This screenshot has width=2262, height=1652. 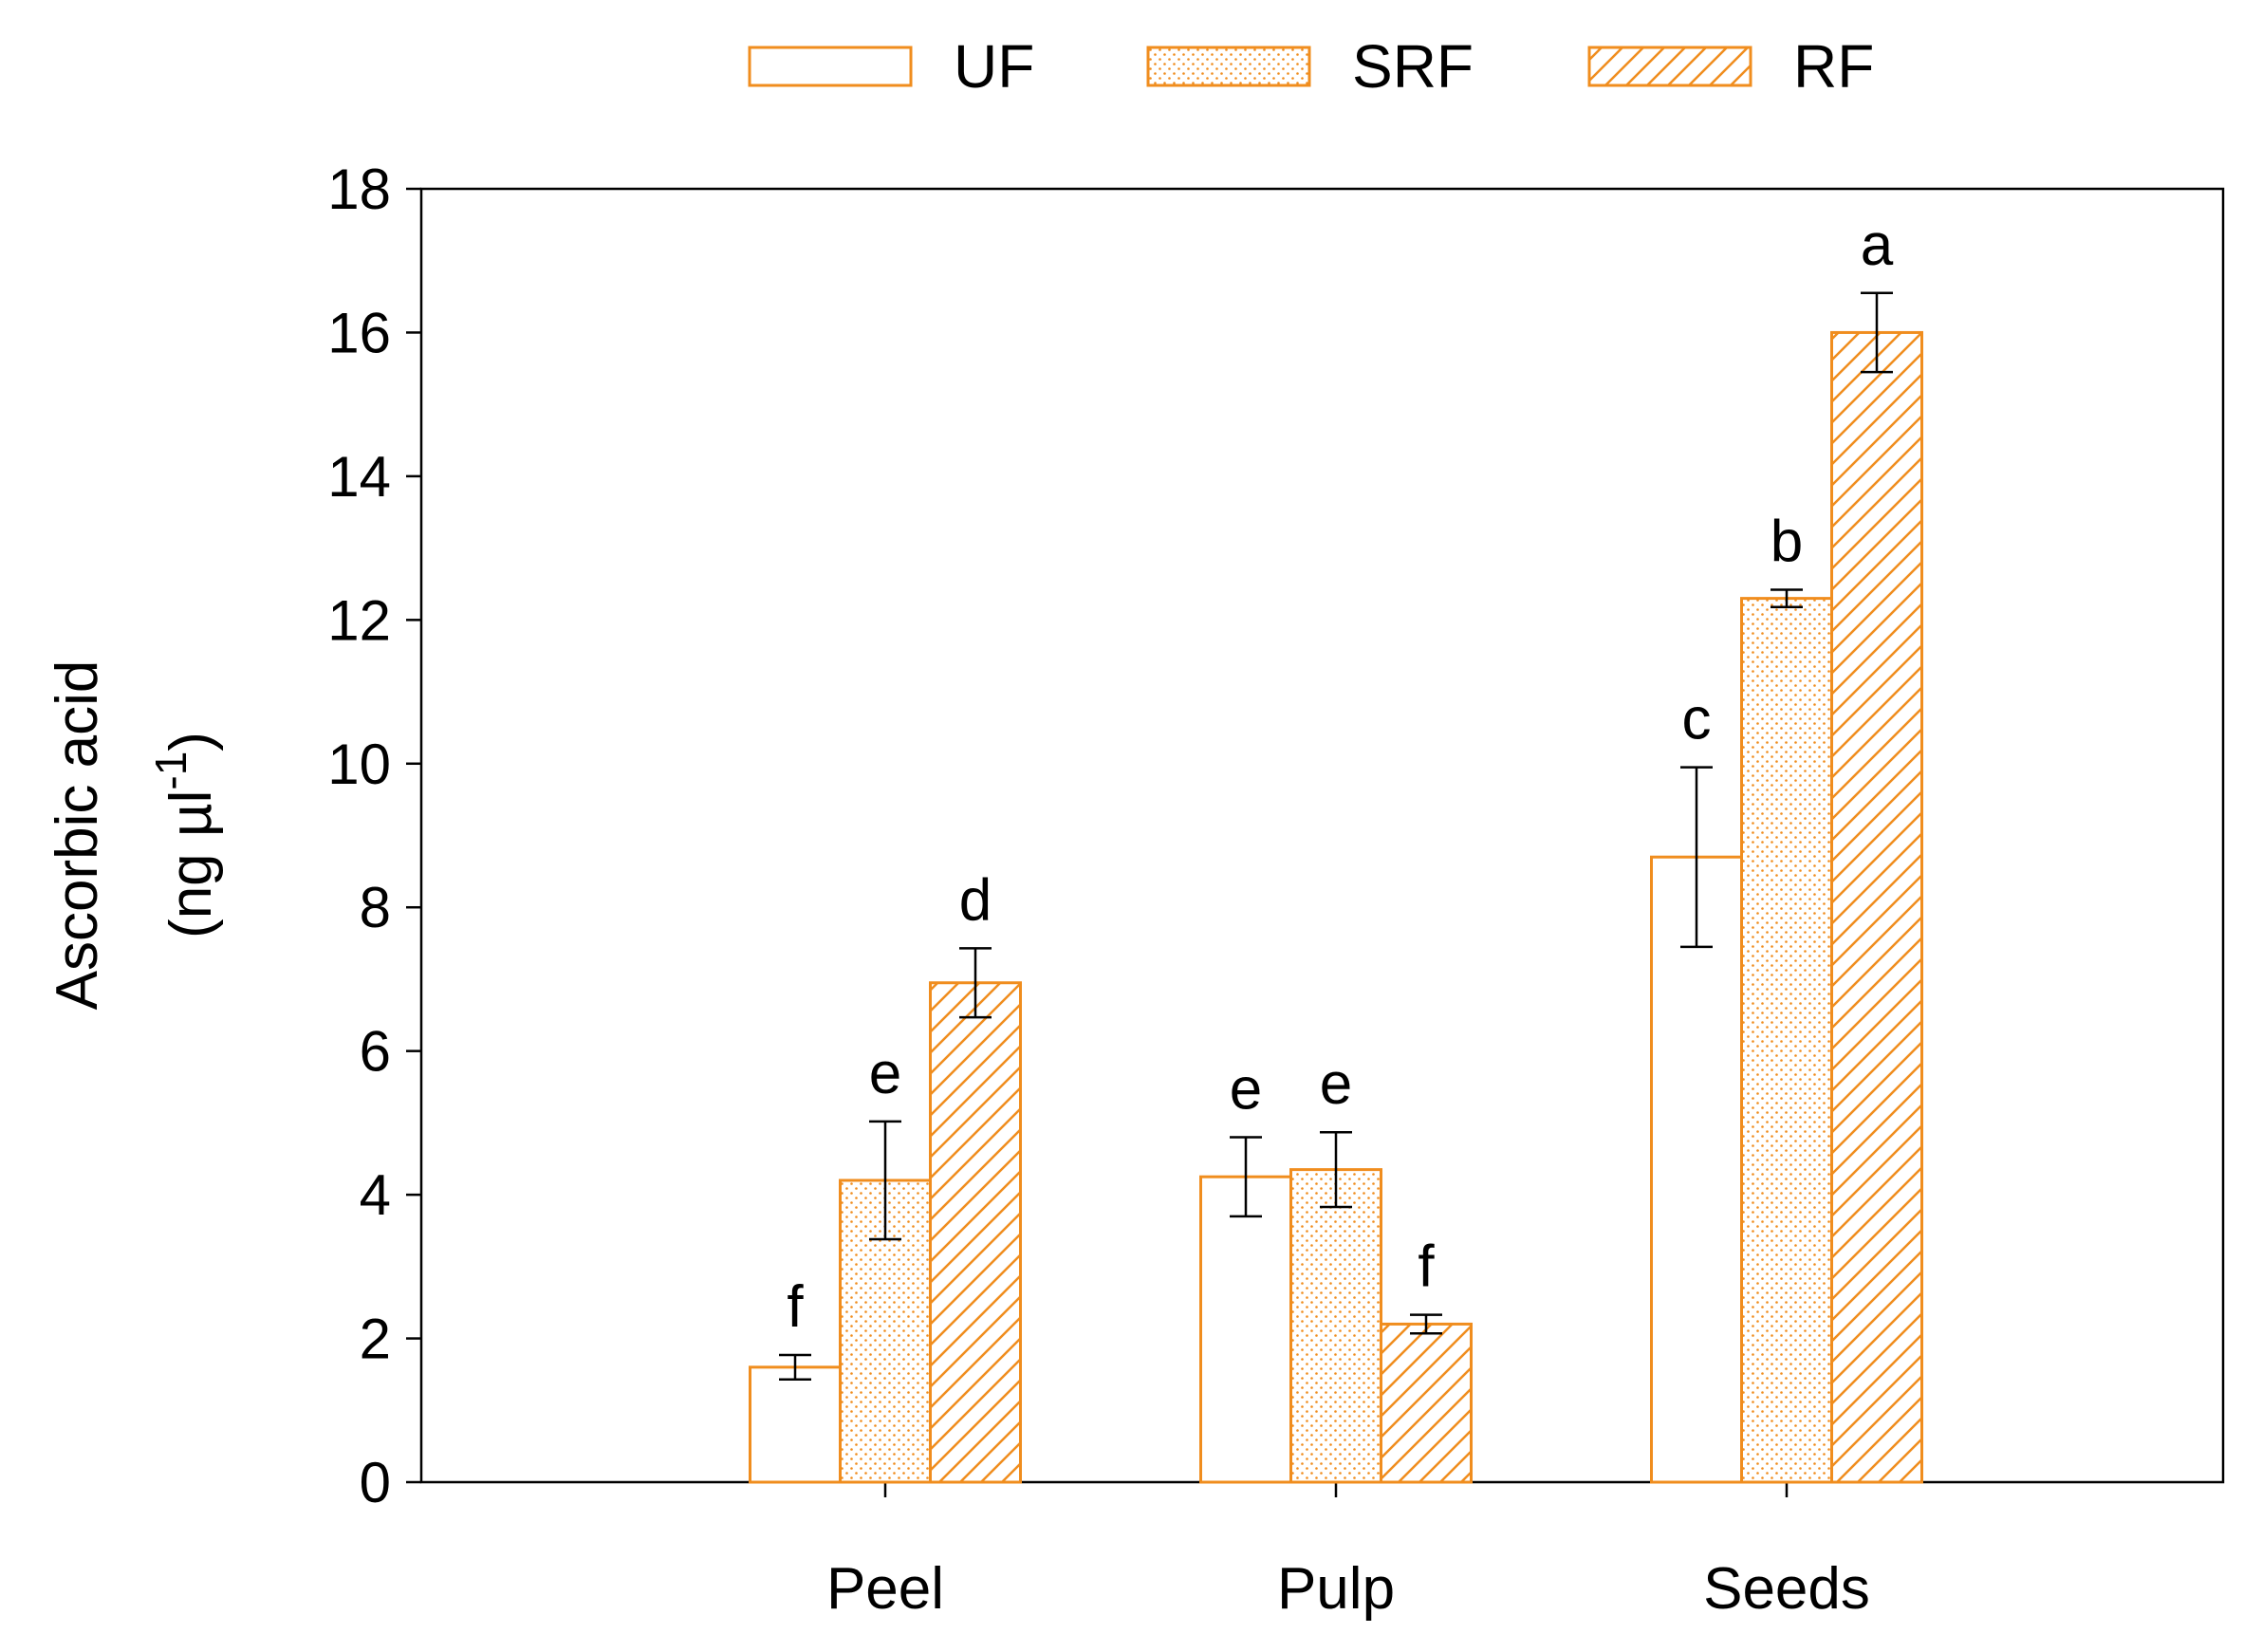 What do you see at coordinates (1426, 1403) in the screenshot?
I see `bar-rf-pulp` at bounding box center [1426, 1403].